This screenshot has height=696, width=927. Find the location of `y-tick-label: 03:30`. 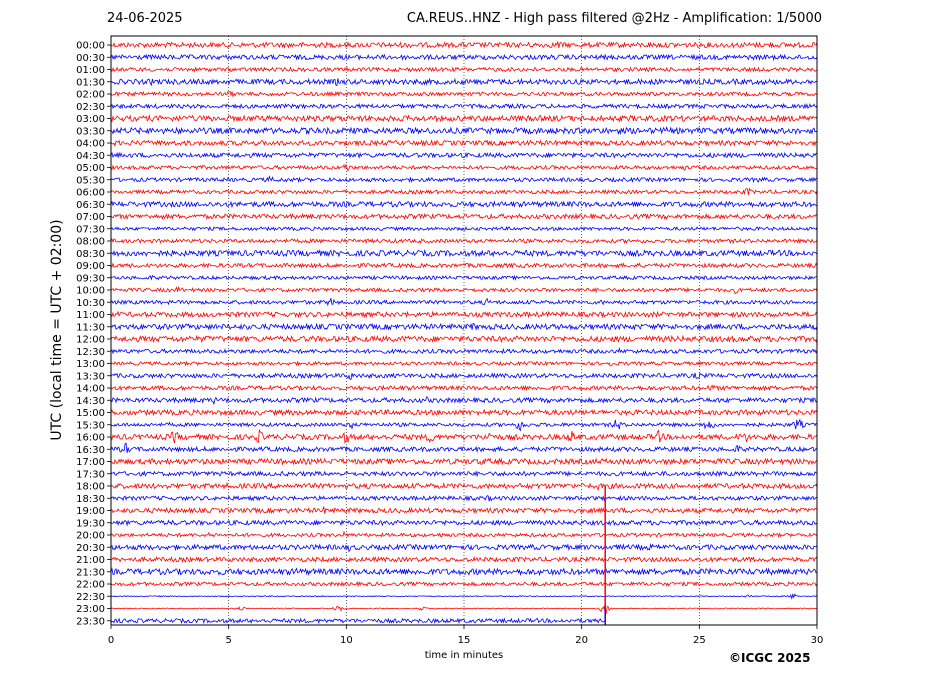

y-tick-label: 03:30 is located at coordinates (90, 131).